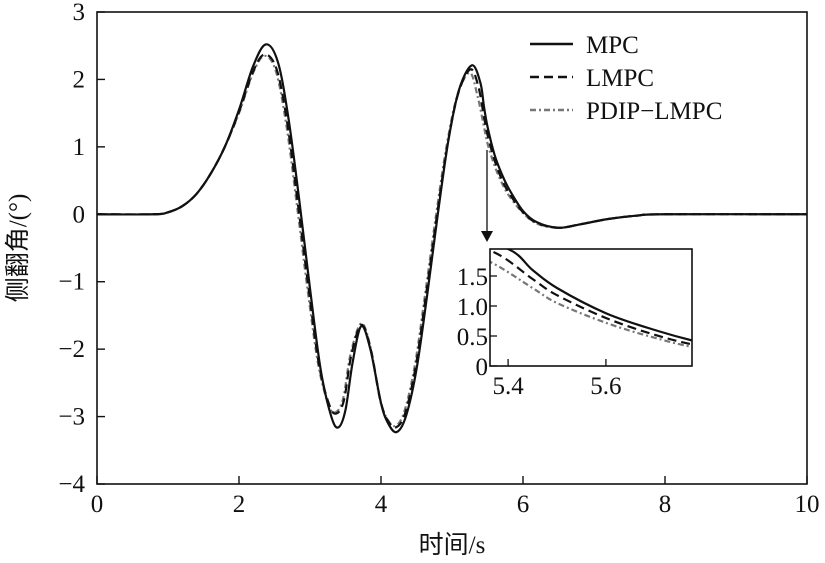 The width and height of the screenshot is (825, 563). Describe the element at coordinates (18, 248) in the screenshot. I see `y-axis-label: 侧翻角/(°)` at that location.